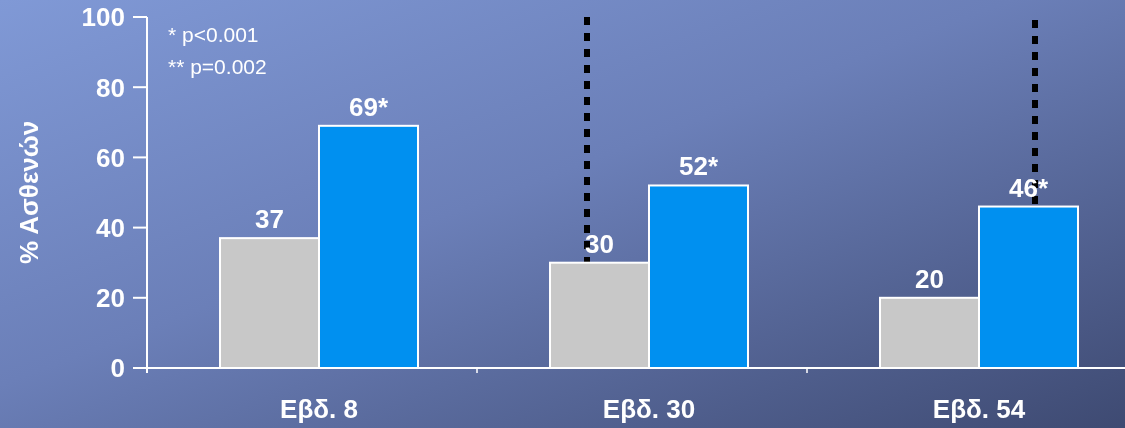  Describe the element at coordinates (979, 409) in the screenshot. I see `x-tick-label: Εβδ. 54` at that location.